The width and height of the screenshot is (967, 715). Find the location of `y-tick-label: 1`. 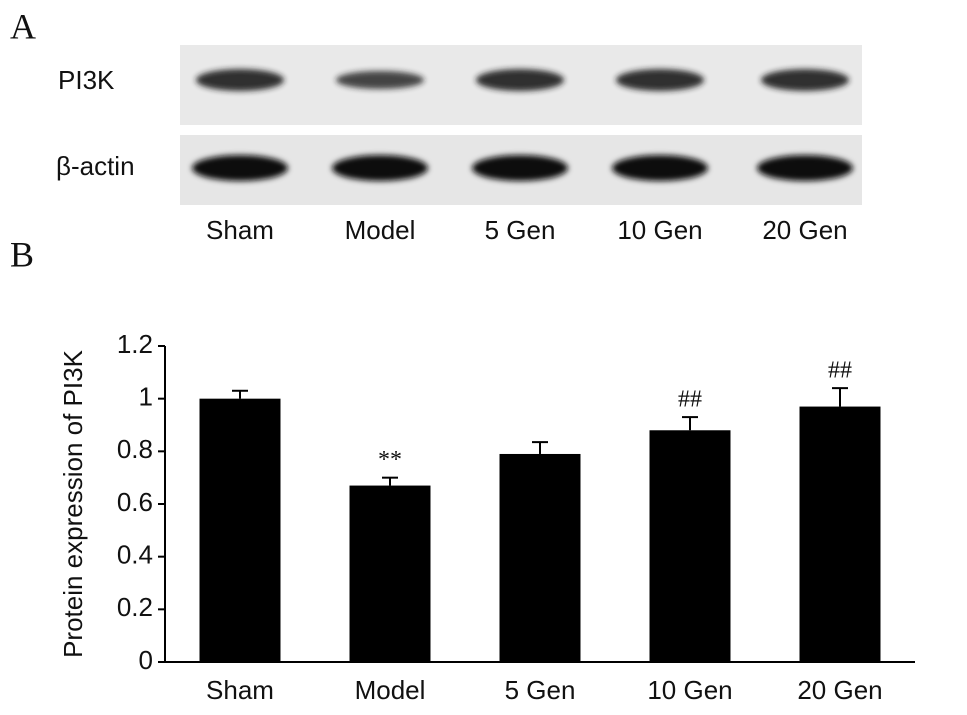

y-tick-label: 1 is located at coordinates (146, 397).